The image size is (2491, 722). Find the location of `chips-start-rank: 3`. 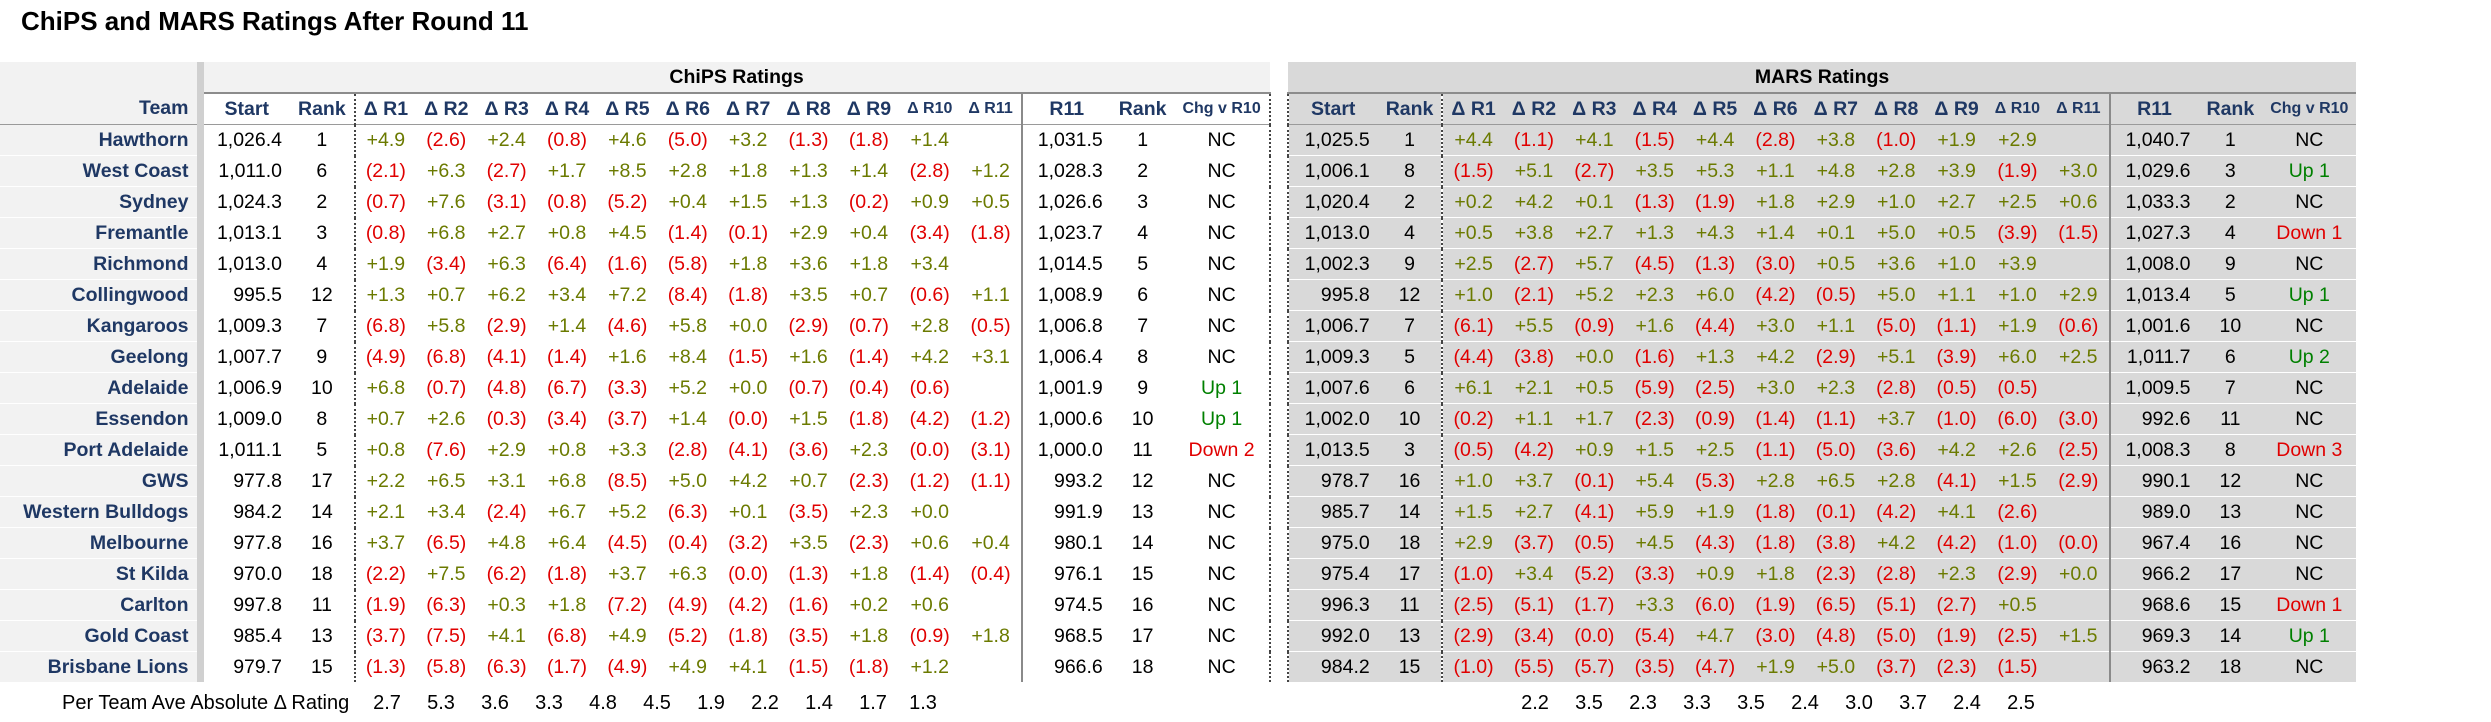

chips-start-rank: 3 is located at coordinates (322, 232).